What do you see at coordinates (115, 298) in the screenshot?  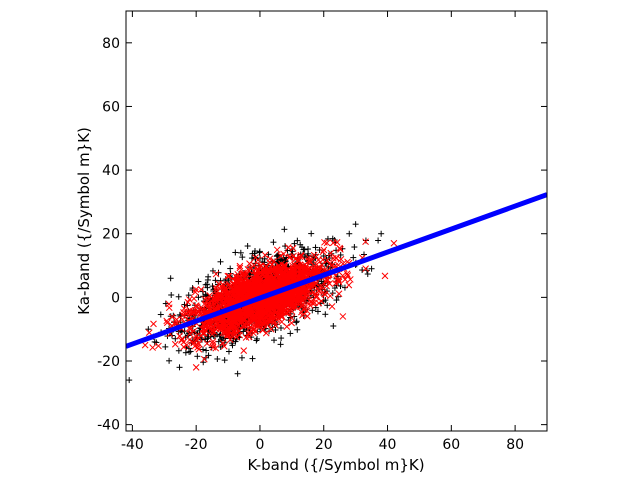 I see `y-tick-label: 0` at bounding box center [115, 298].